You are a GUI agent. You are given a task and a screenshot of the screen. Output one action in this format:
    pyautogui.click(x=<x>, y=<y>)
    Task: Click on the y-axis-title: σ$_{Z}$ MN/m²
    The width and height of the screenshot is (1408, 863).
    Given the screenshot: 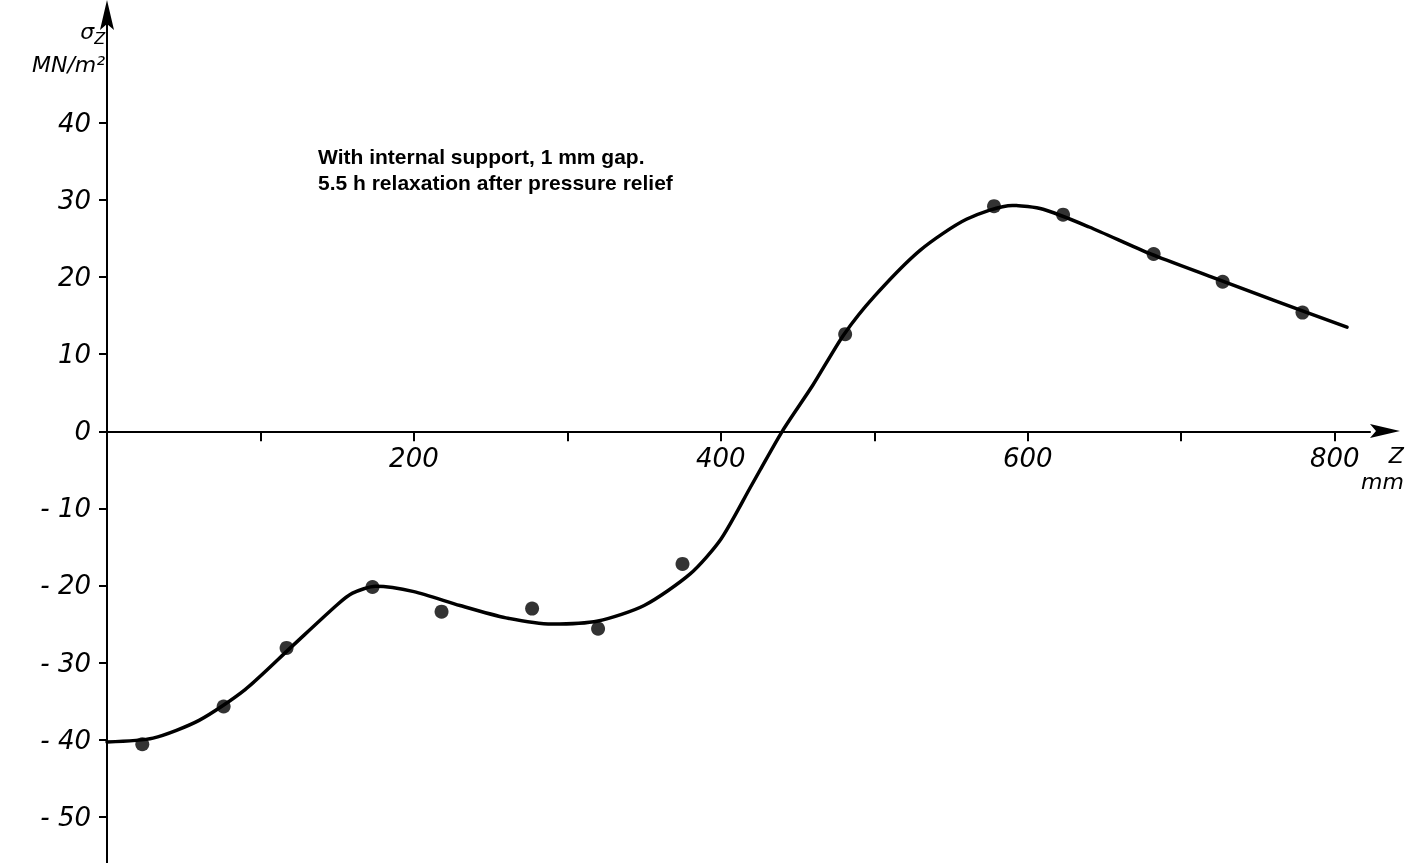 What is the action you would take?
    pyautogui.click(x=69, y=49)
    